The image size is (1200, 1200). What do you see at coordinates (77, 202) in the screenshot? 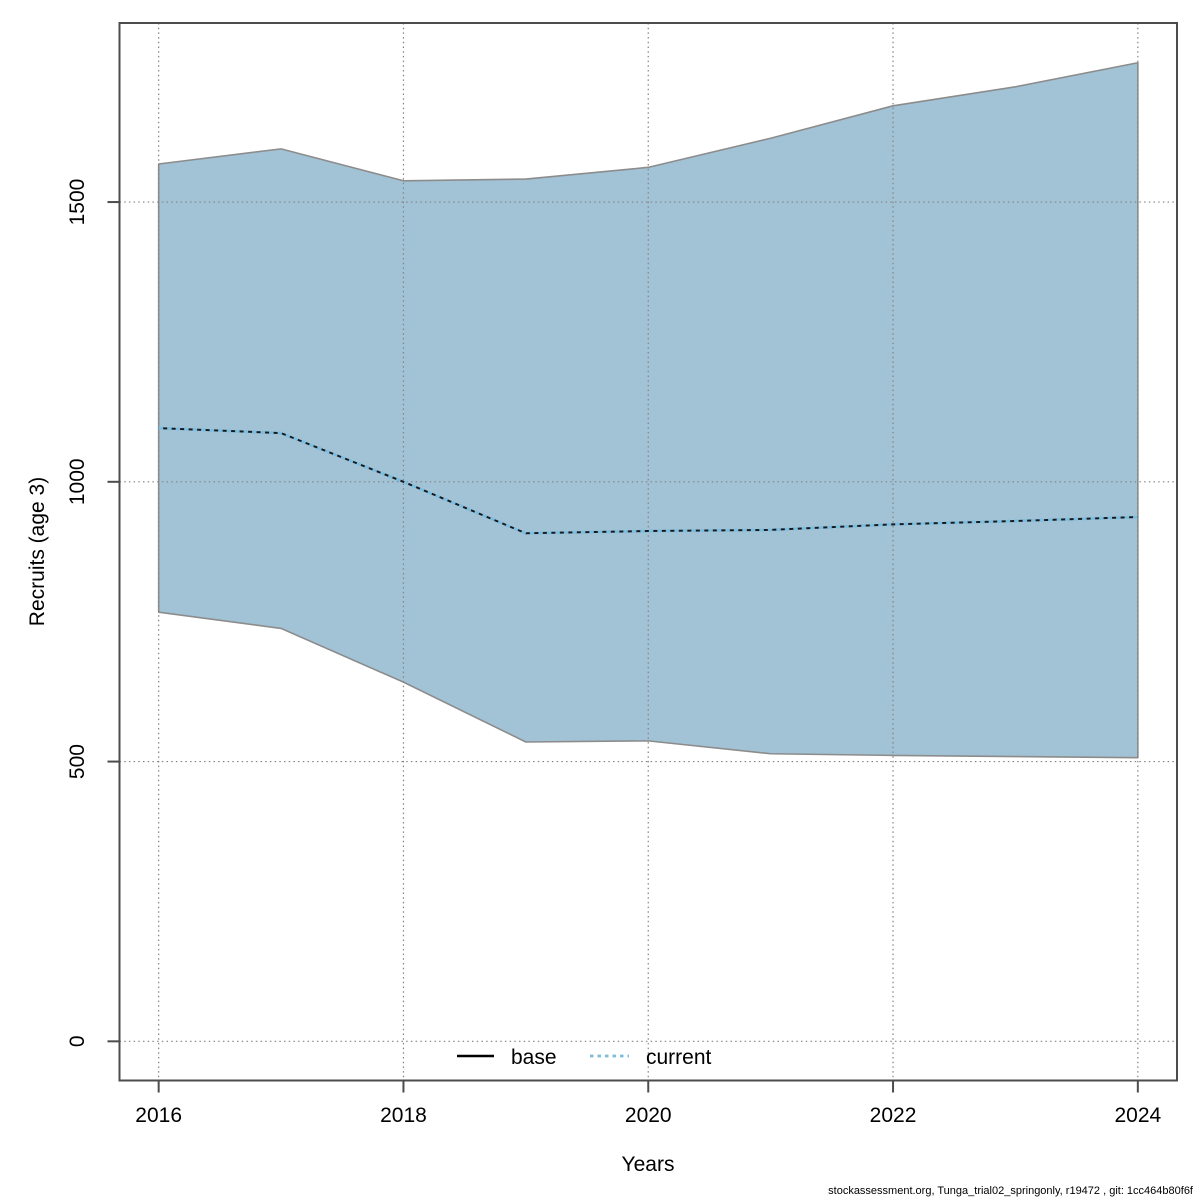
I see `y-tick-label-1500: 1500` at bounding box center [77, 202].